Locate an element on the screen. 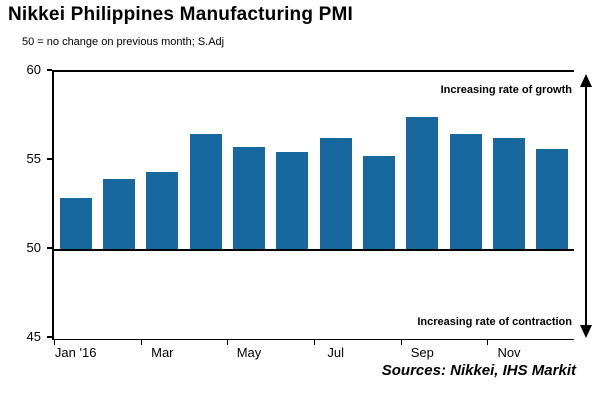 The image size is (600, 400). bar-Jan '16 is located at coordinates (75, 224).